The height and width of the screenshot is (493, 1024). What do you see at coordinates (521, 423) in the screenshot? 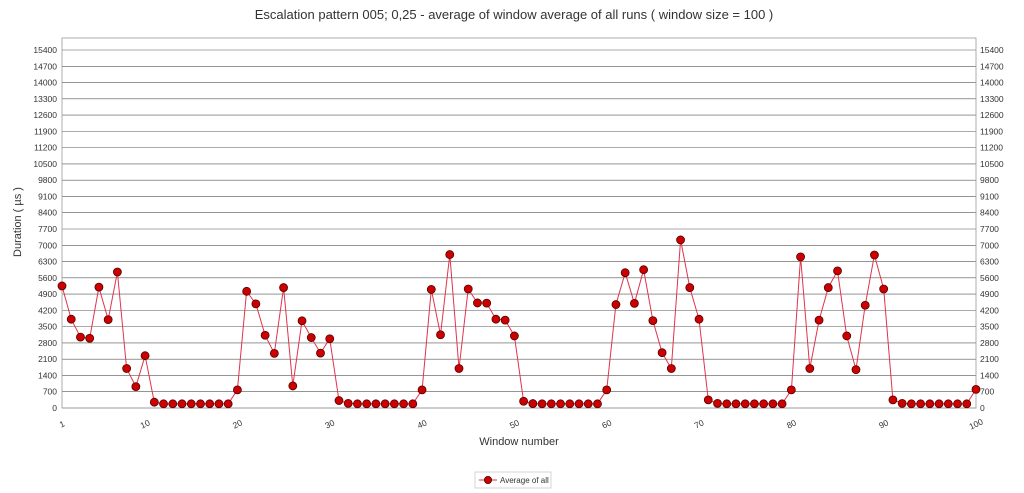
I see `x-axis-ticks: 1 10 20 30 40 50 60 70 80 90 100` at bounding box center [521, 423].